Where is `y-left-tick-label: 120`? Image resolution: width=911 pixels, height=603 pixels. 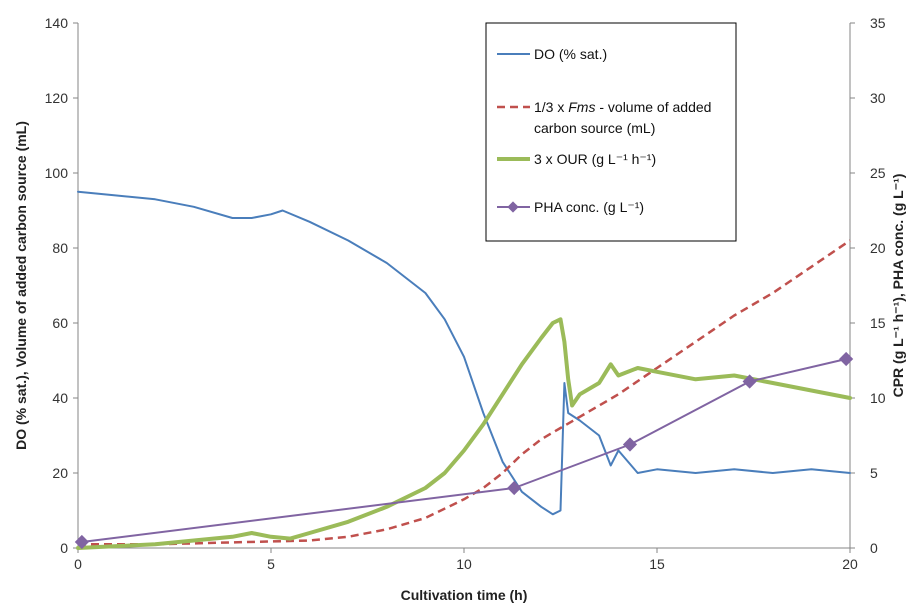 y-left-tick-label: 120 is located at coordinates (57, 98).